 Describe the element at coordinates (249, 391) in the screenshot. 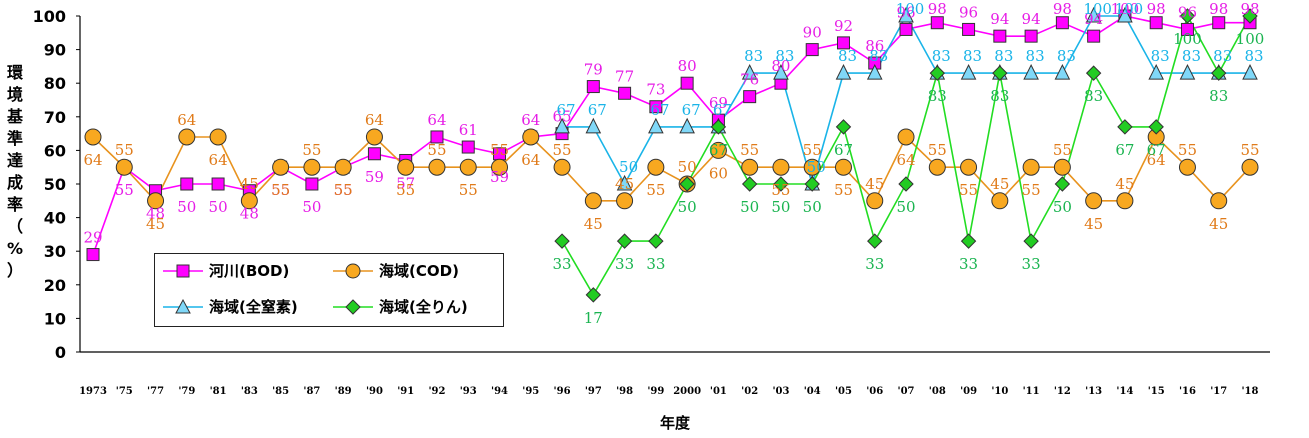

I see `x-tick-label: '83` at that location.